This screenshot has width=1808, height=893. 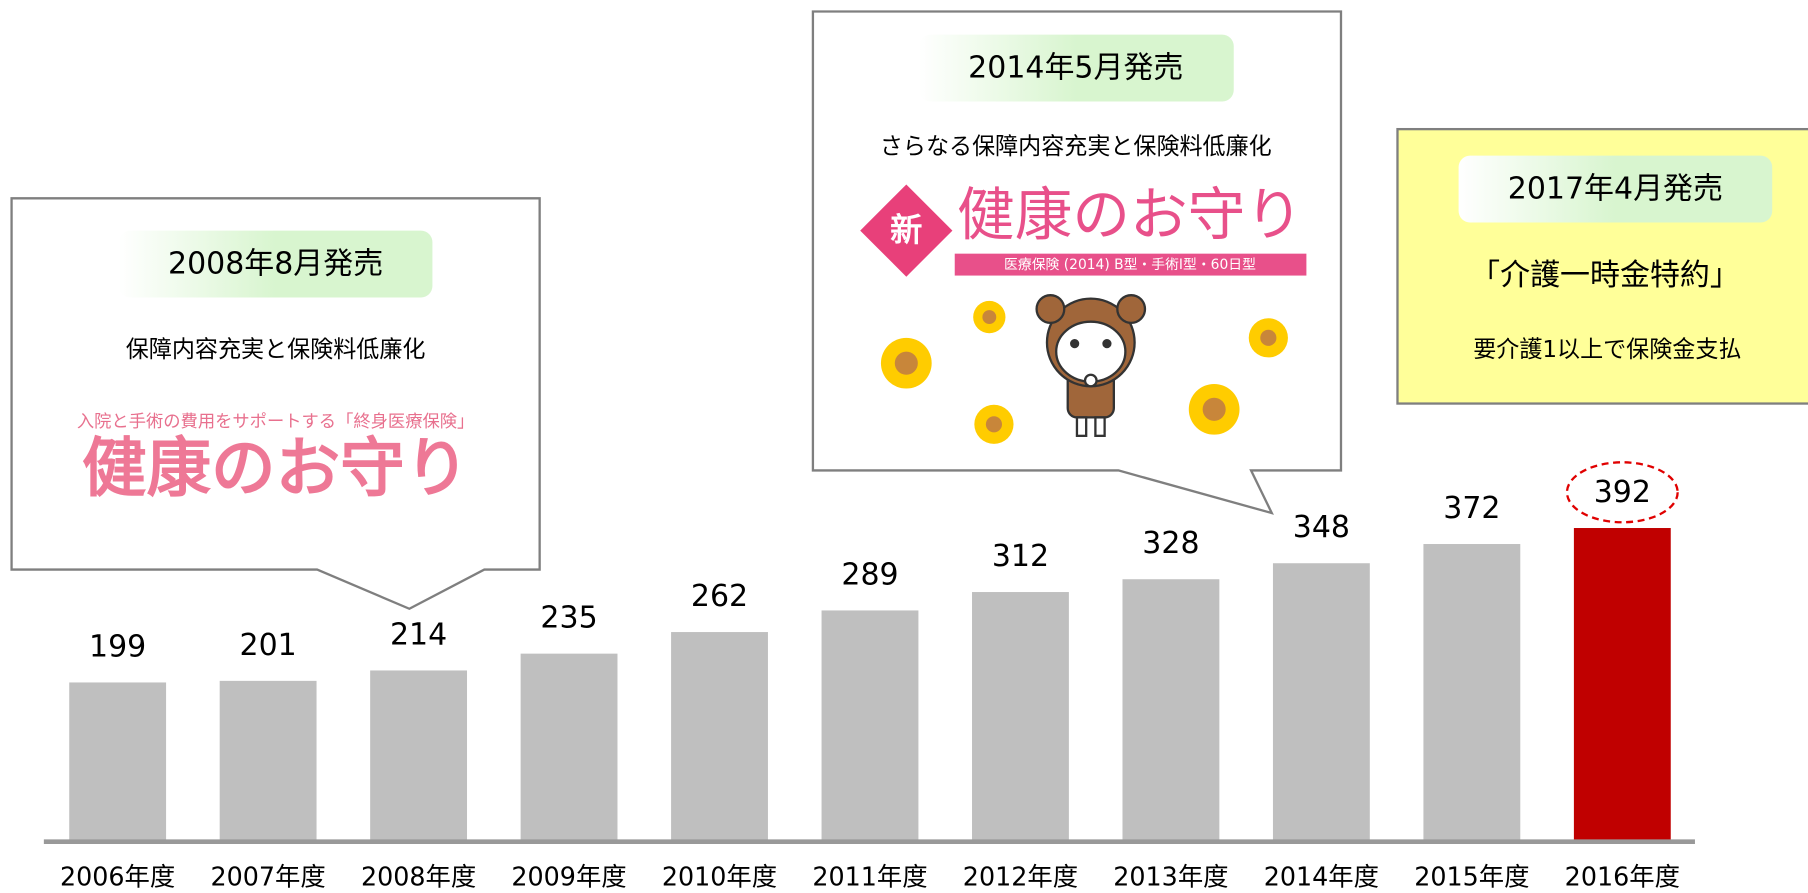 I want to click on x-tick-label: 2012年度, so click(x=1020, y=877).